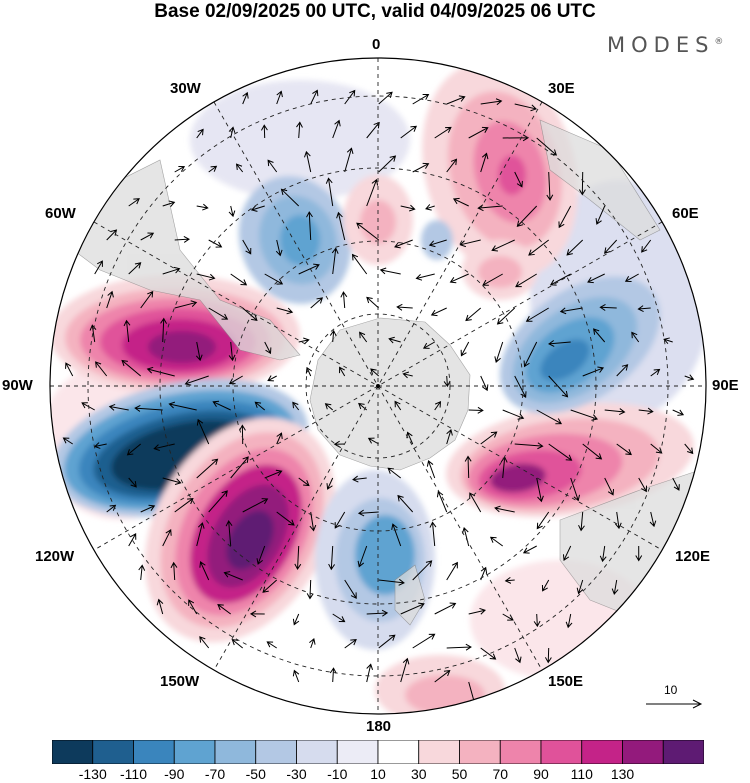 This screenshot has width=750, height=783. I want to click on anomaly-negative-10e, so click(437, 240).